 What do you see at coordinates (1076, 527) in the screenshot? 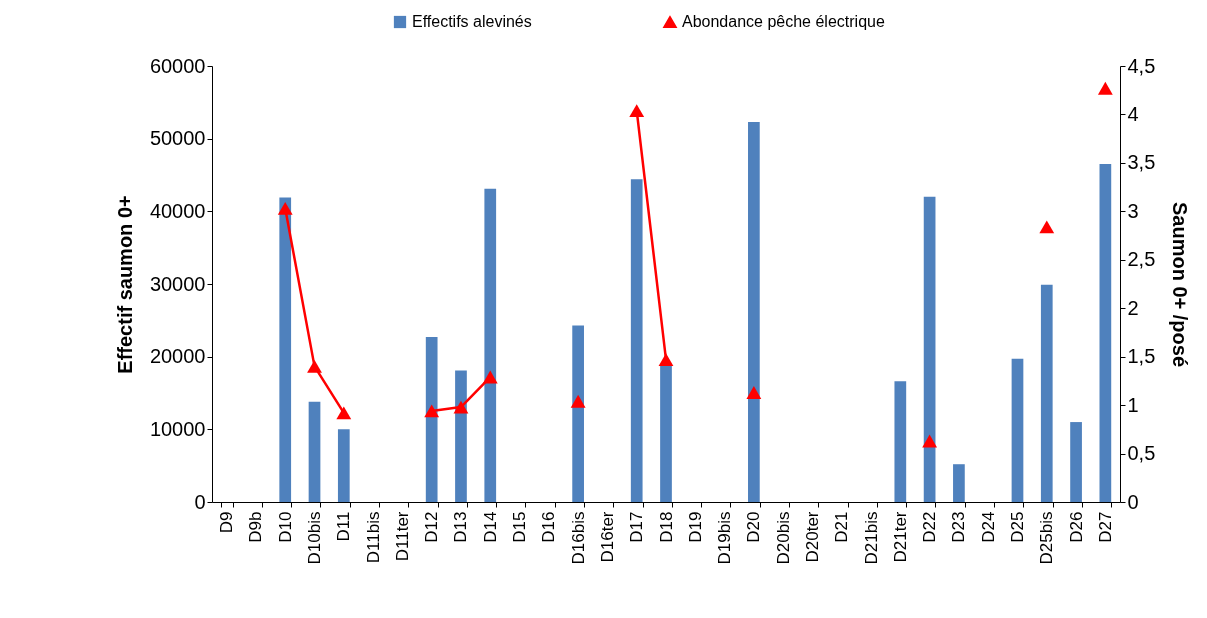
I see `x-tick-label: D26` at bounding box center [1076, 527].